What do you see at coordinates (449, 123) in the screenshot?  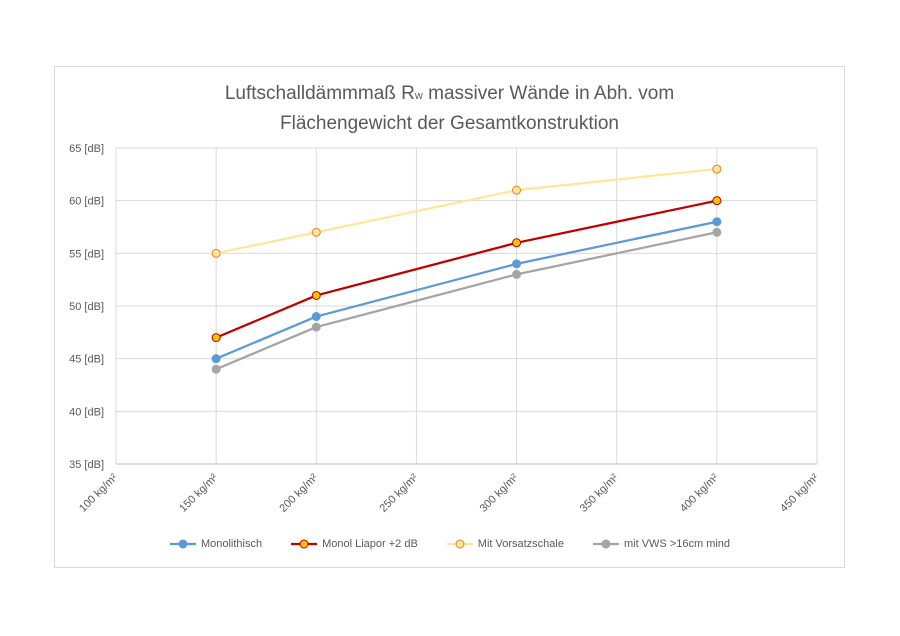 I see `chart-title-line2: Flächengewicht der Gesamtkonstruktion` at bounding box center [449, 123].